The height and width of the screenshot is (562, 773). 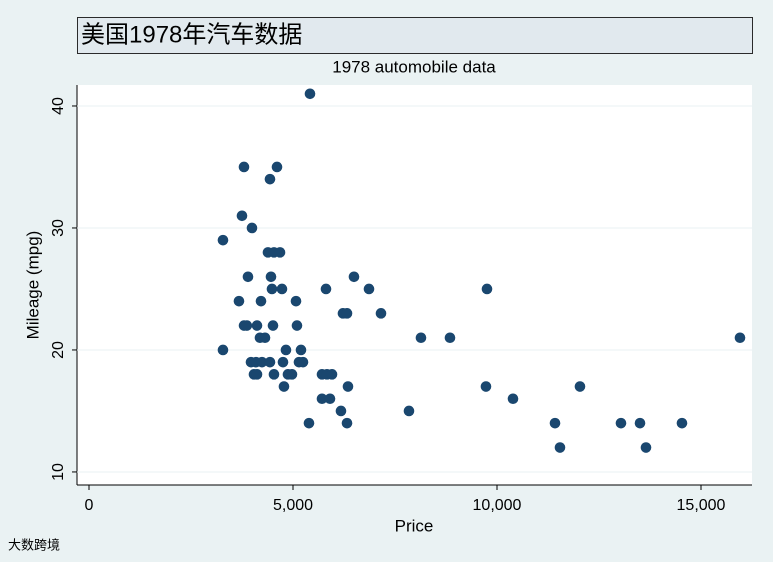 What do you see at coordinates (415, 35) in the screenshot?
I see `header-box` at bounding box center [415, 35].